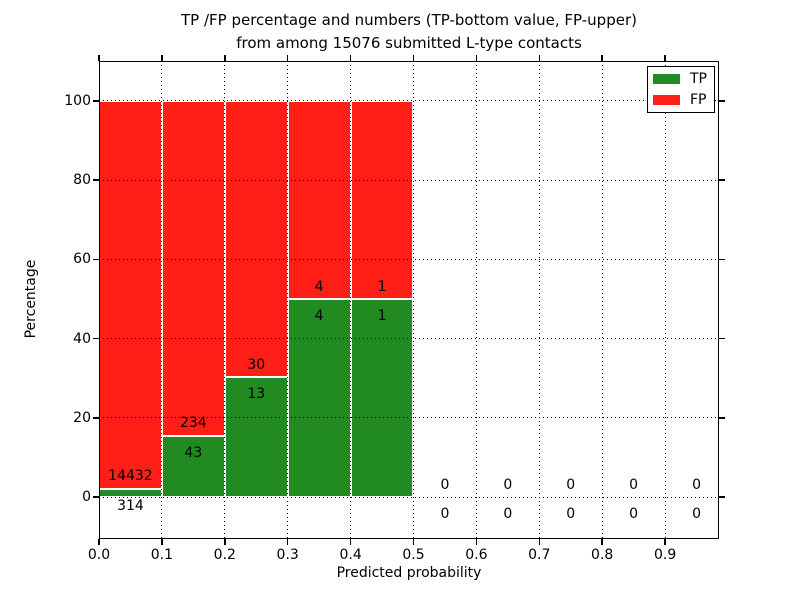 Image resolution: width=800 pixels, height=600 pixels. I want to click on legend-item-tp: TP, so click(681, 79).